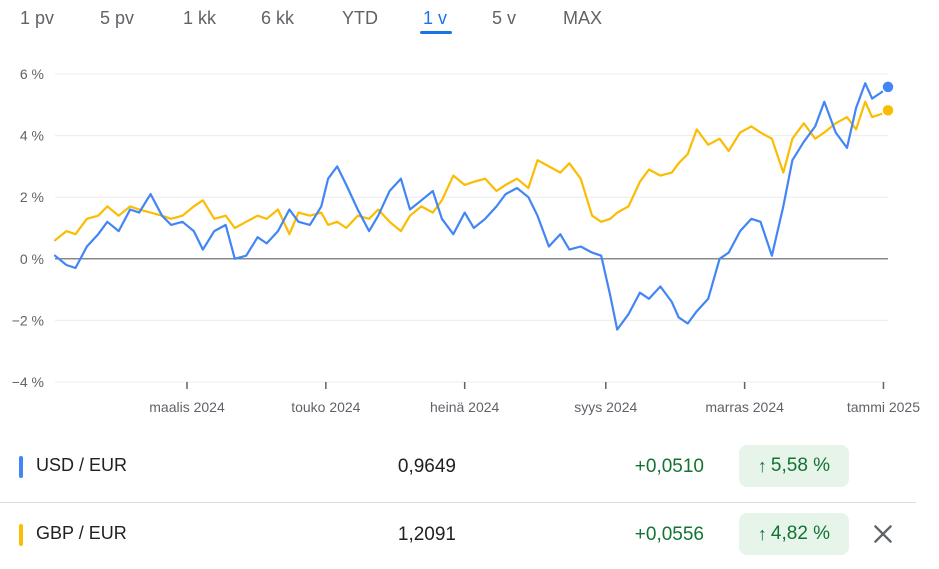 The height and width of the screenshot is (569, 939). Describe the element at coordinates (28, 382) in the screenshot. I see `y-tick-label: −4 %` at that location.